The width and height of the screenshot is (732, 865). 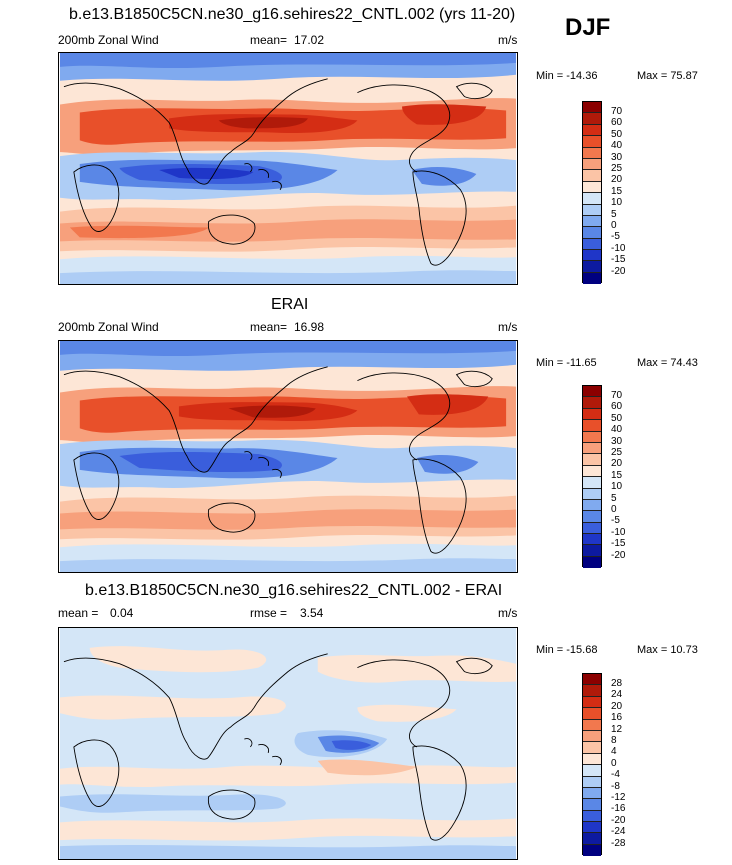 What do you see at coordinates (617, 202) in the screenshot?
I see `panel1-colorbar-label: 10` at bounding box center [617, 202].